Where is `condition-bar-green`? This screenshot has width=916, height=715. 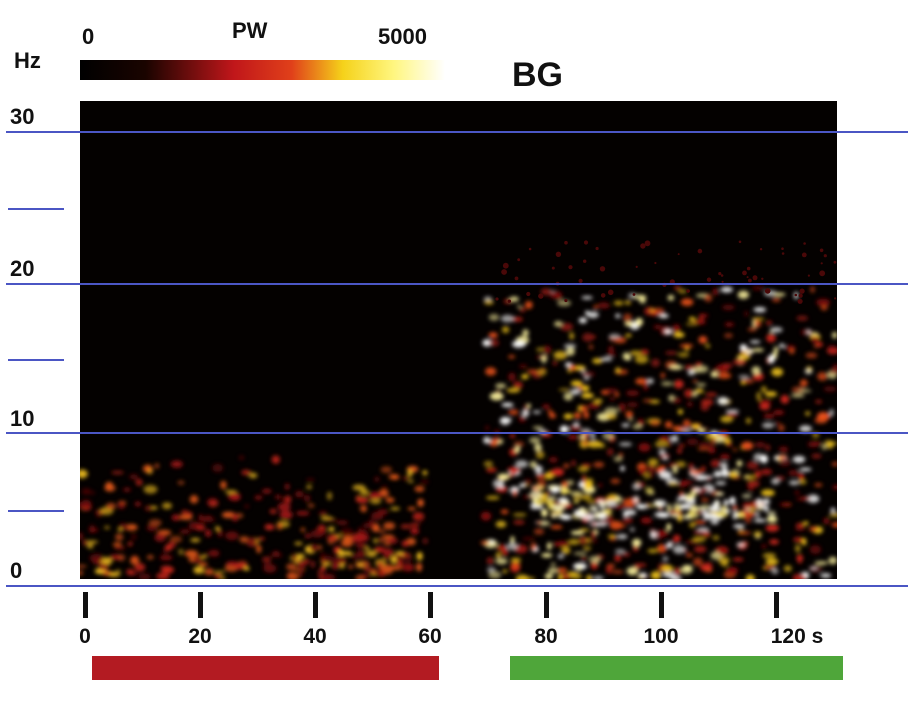
condition-bar-green is located at coordinates (676, 668).